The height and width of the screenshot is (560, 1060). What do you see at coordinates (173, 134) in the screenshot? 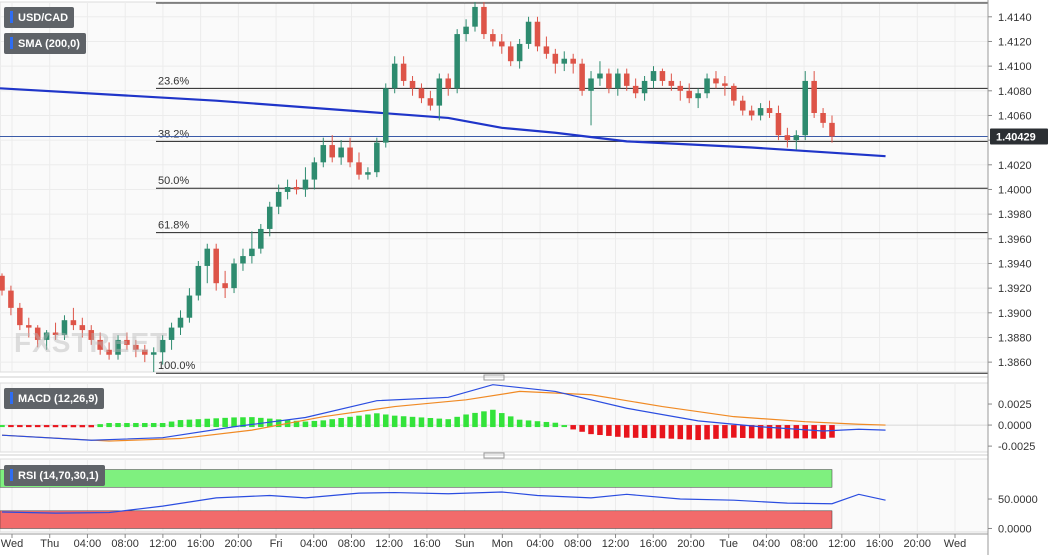
I see `fib-level-label: 38.2%` at bounding box center [173, 134].